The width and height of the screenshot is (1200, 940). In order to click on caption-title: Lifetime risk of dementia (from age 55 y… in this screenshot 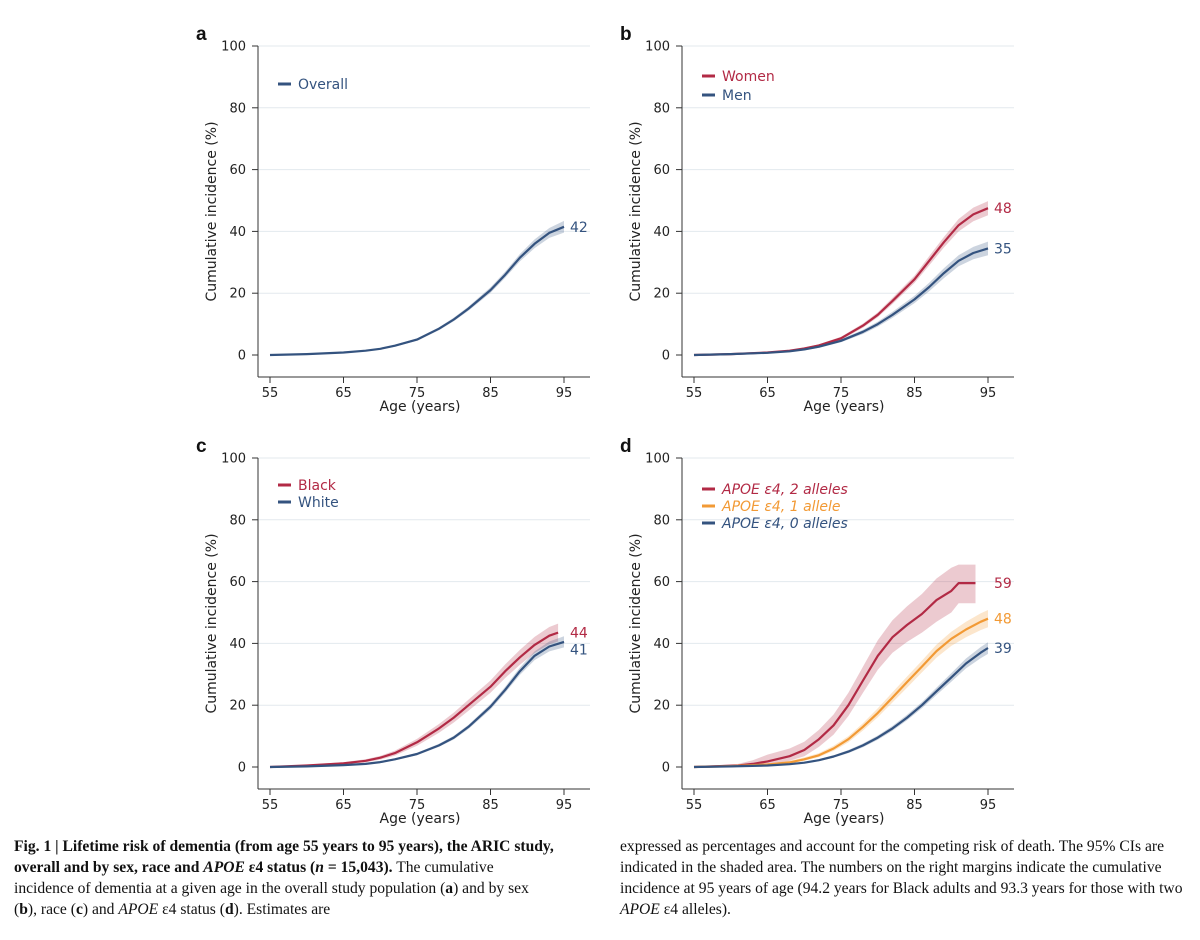, I will do `click(284, 857)`.